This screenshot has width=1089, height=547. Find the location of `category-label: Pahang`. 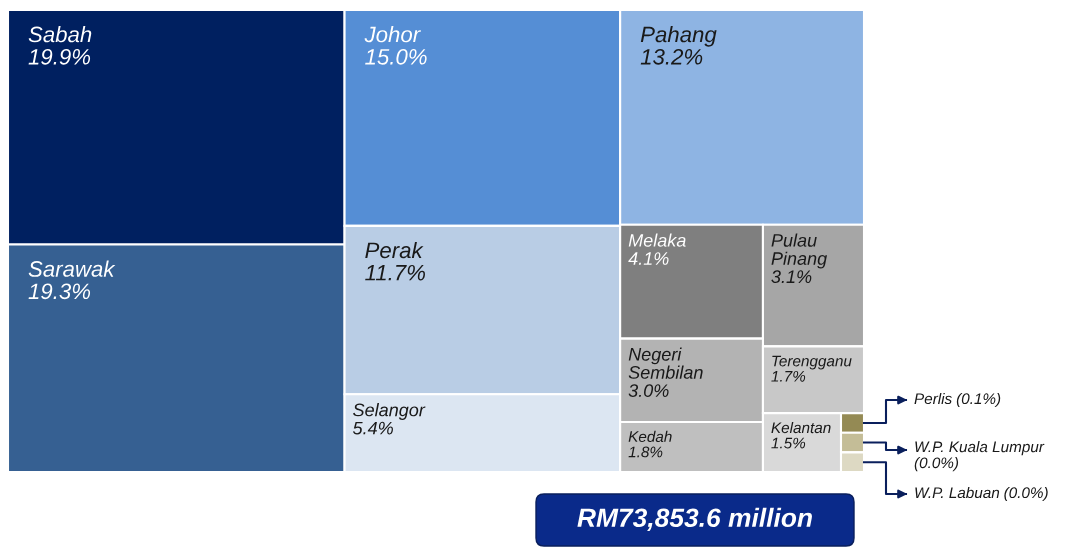

category-label: Pahang is located at coordinates (678, 36).